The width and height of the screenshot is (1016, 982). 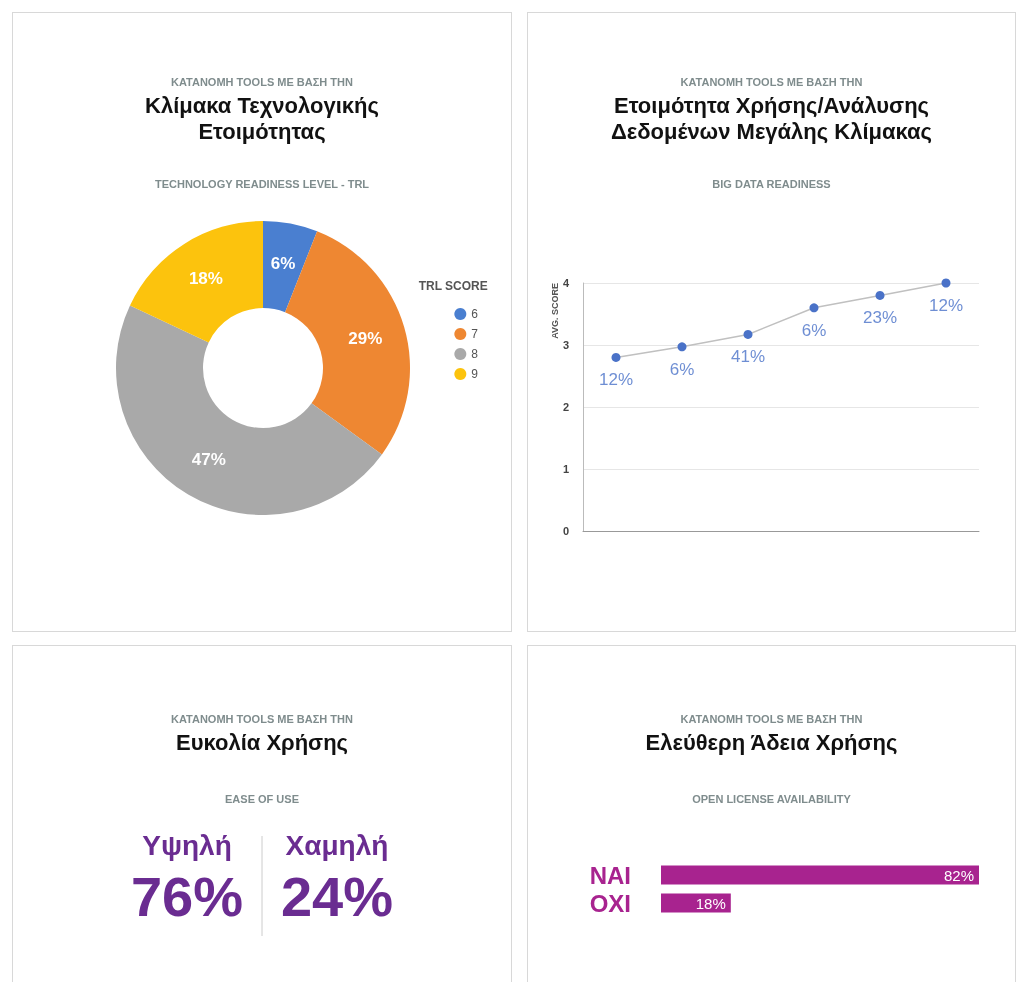 What do you see at coordinates (565, 469) in the screenshot?
I see `y-tick-label: 1` at bounding box center [565, 469].